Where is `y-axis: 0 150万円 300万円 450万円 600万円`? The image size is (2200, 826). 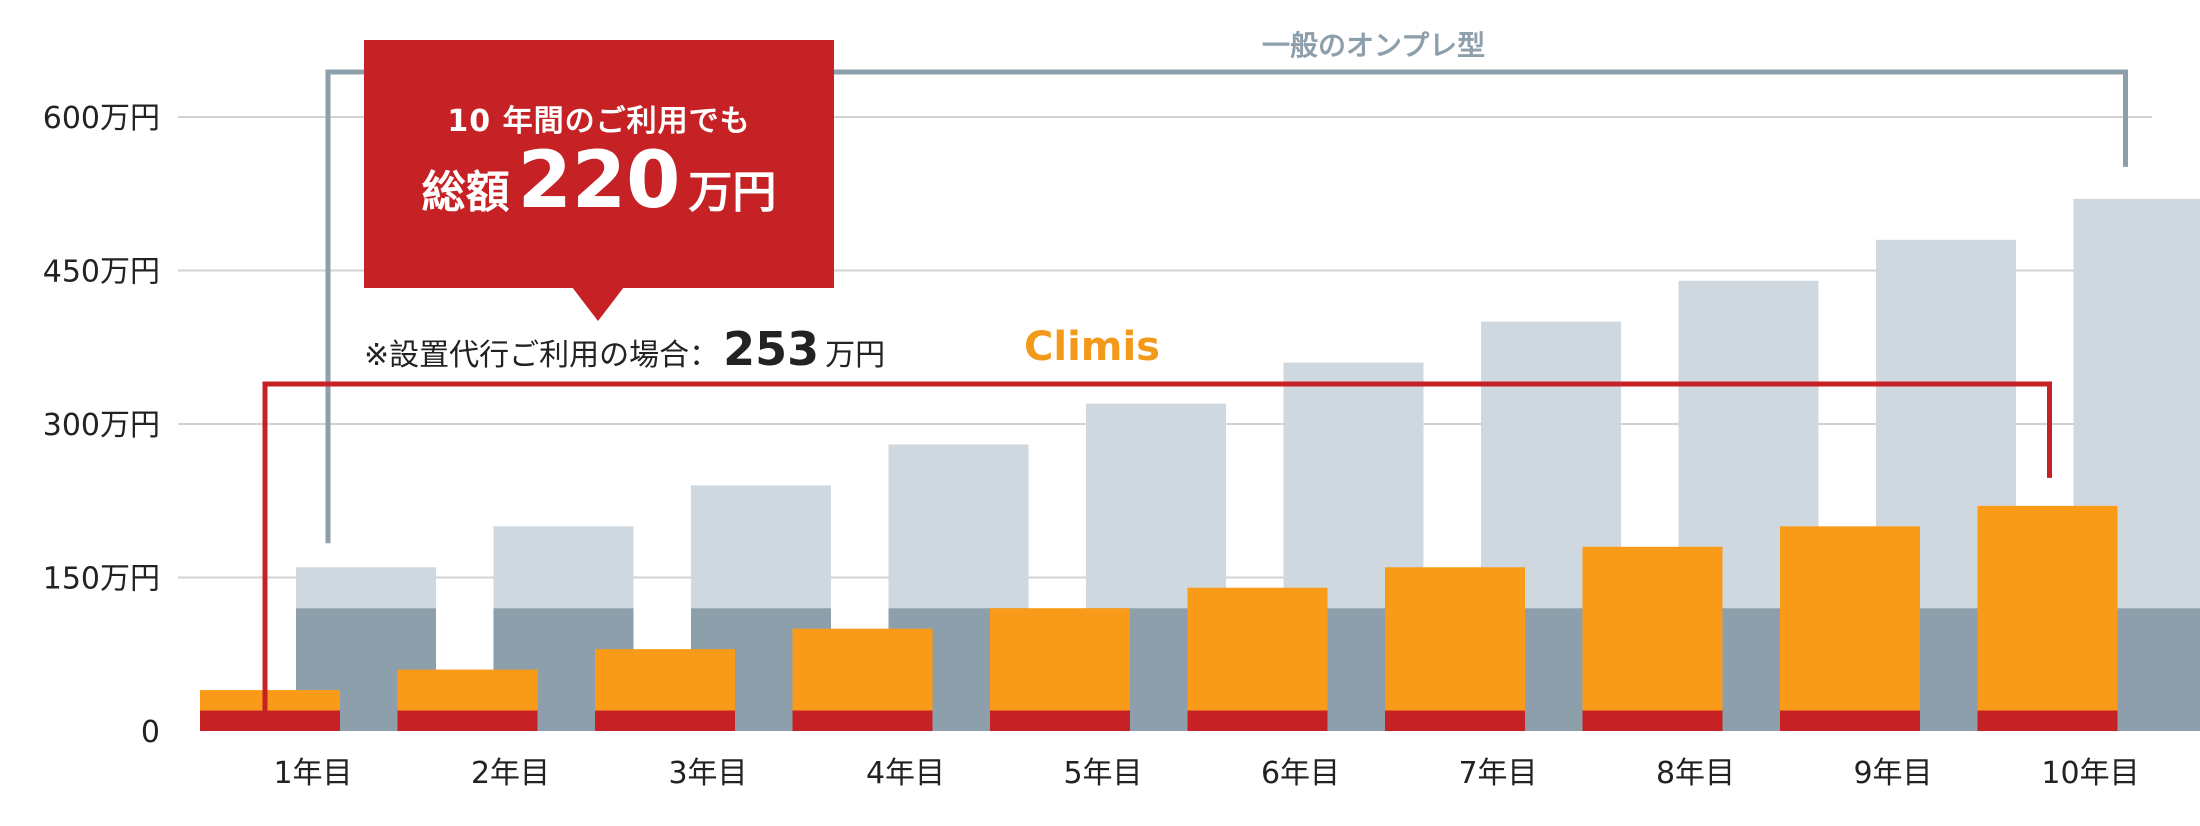 y-axis: 0 150万円 300万円 450万円 600万円 is located at coordinates (101, 425).